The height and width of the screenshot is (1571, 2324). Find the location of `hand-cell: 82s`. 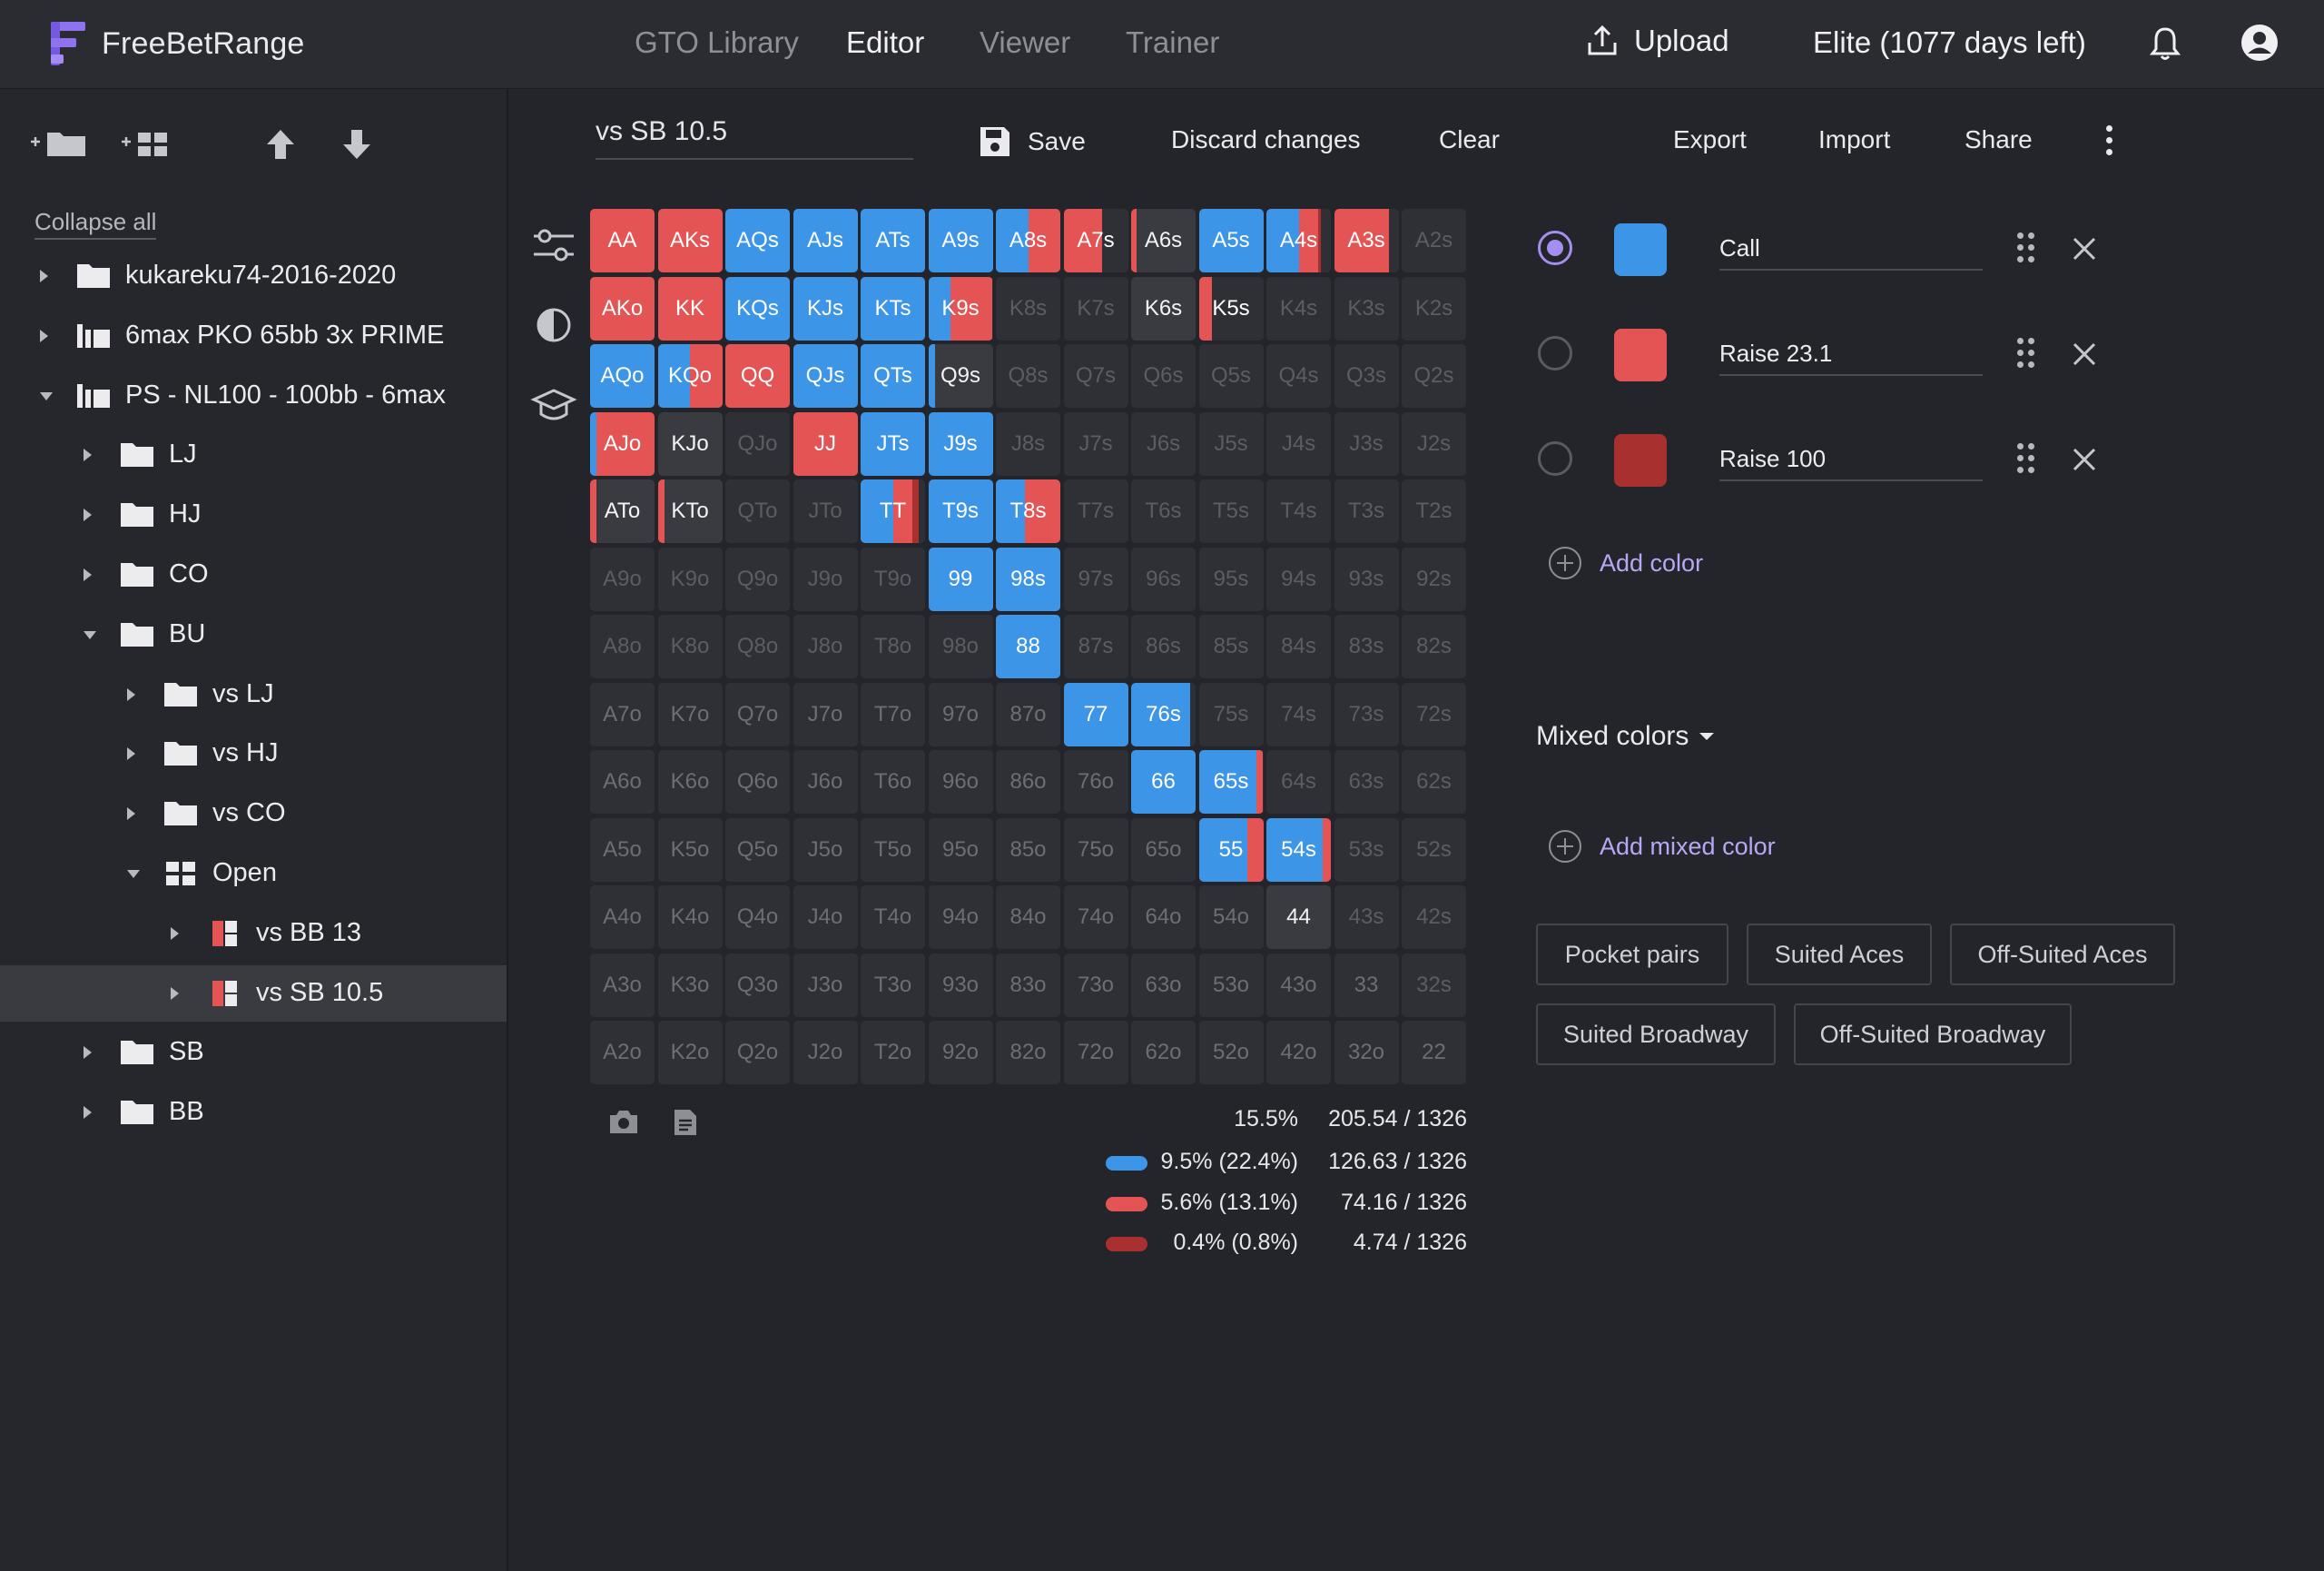

hand-cell: 82s is located at coordinates (1434, 646).